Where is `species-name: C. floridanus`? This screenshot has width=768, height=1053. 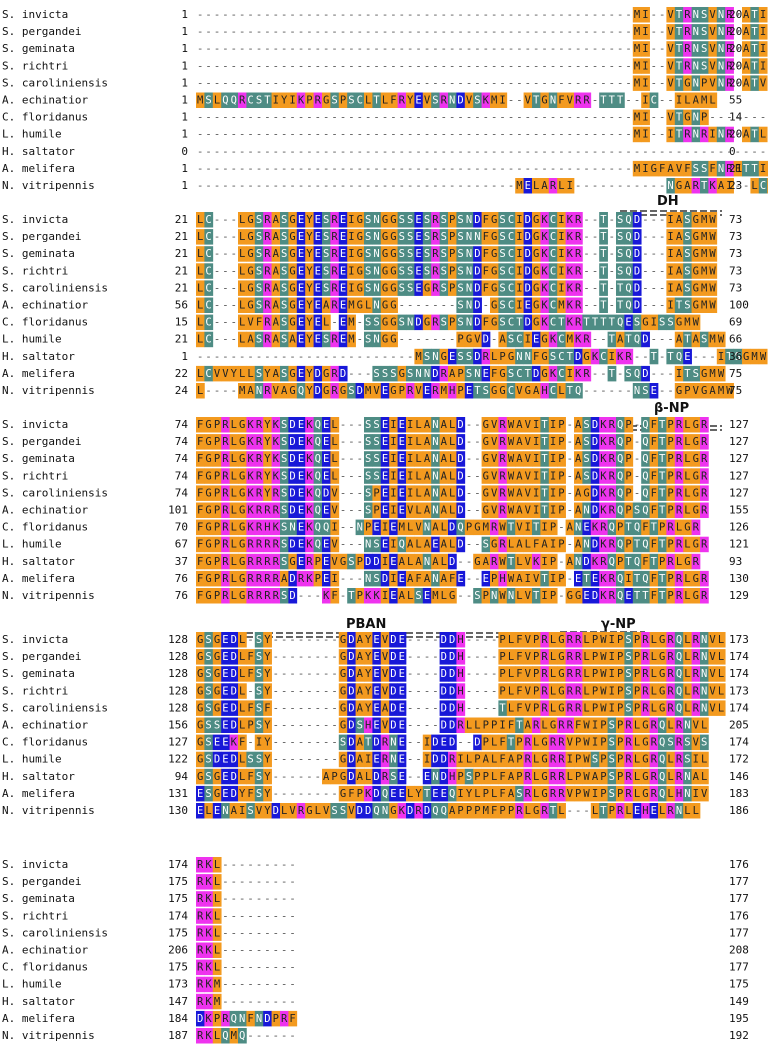
species-name: C. floridanus is located at coordinates (45, 322).